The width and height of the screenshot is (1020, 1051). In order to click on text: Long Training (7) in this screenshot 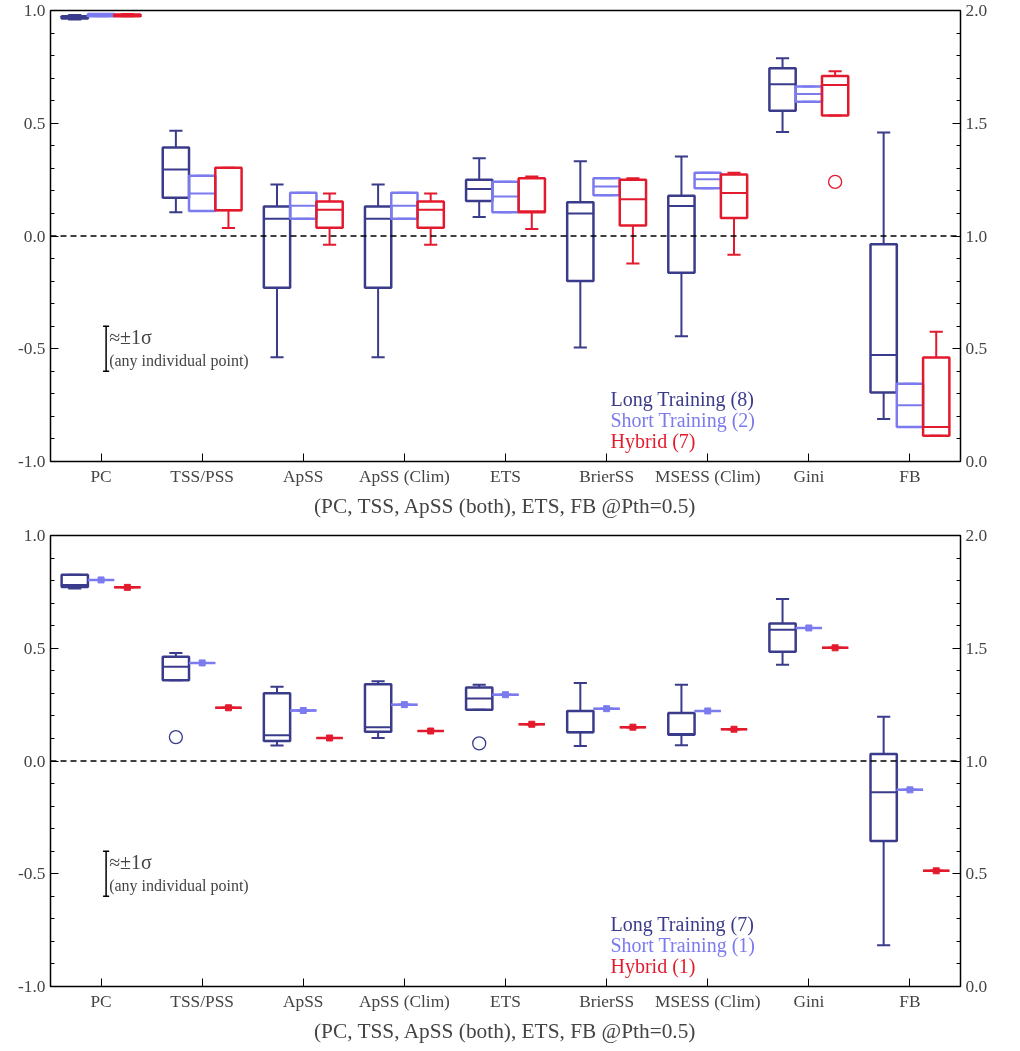, I will do `click(682, 924)`.